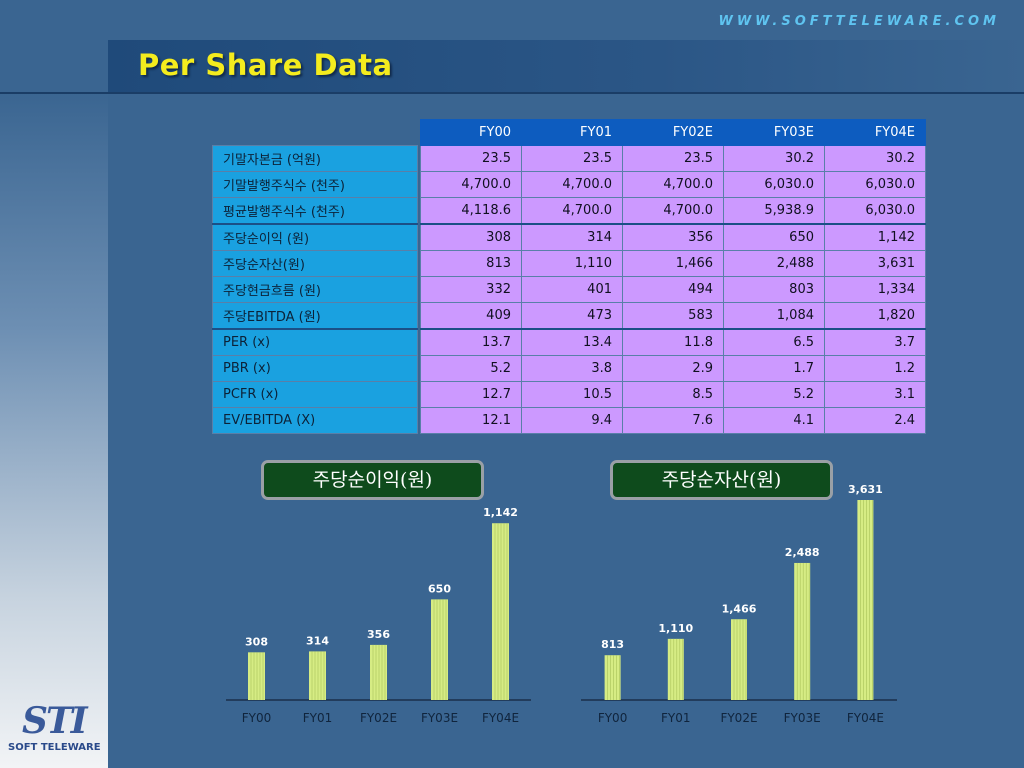  What do you see at coordinates (315, 133) in the screenshot?
I see `table-corner` at bounding box center [315, 133].